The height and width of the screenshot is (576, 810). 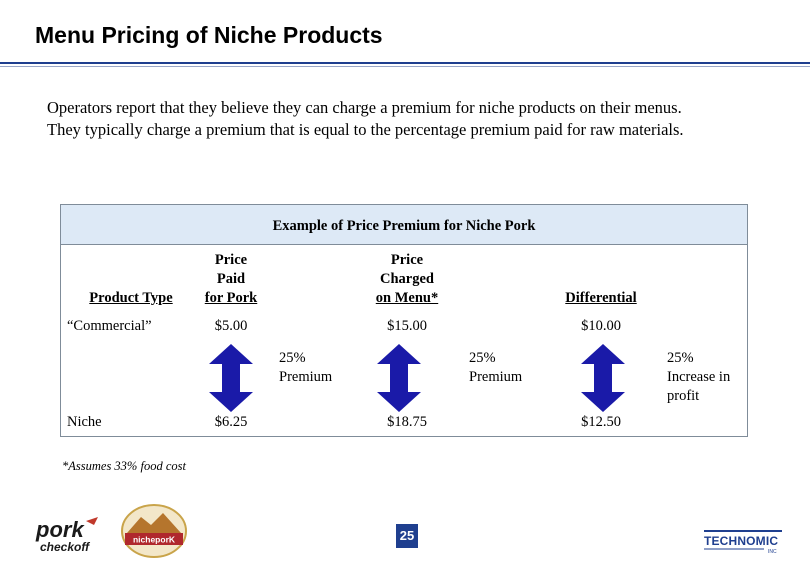 I want to click on header-price-paid-line2: Paid, so click(x=231, y=279).